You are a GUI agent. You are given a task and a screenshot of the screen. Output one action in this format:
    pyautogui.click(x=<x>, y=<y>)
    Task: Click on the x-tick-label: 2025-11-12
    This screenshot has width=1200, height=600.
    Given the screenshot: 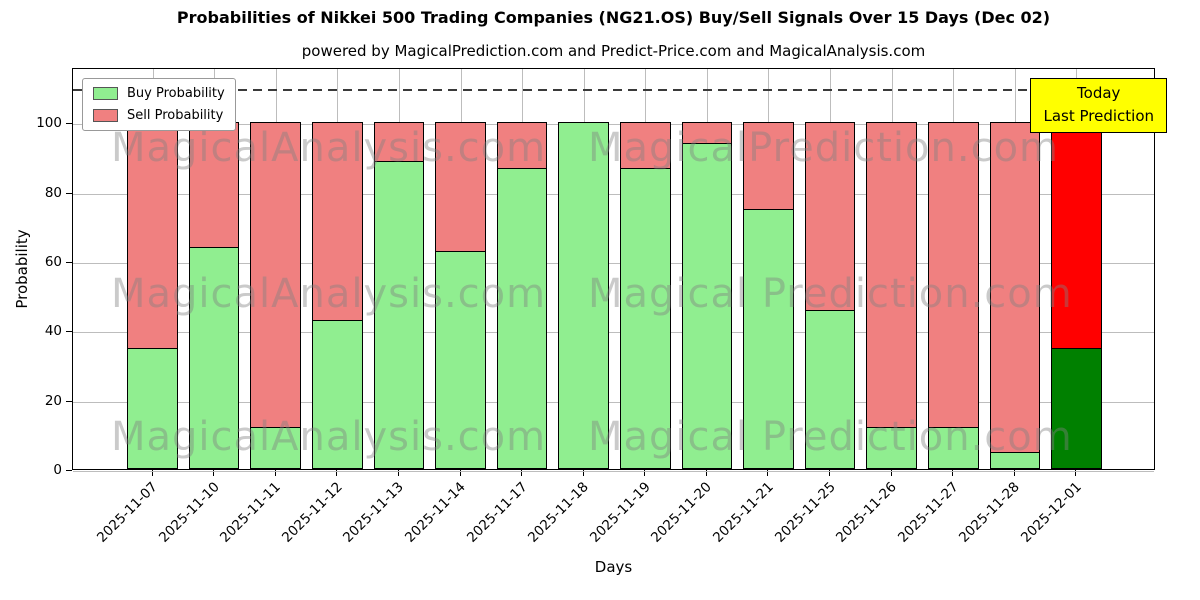 What is the action you would take?
    pyautogui.click(x=312, y=512)
    